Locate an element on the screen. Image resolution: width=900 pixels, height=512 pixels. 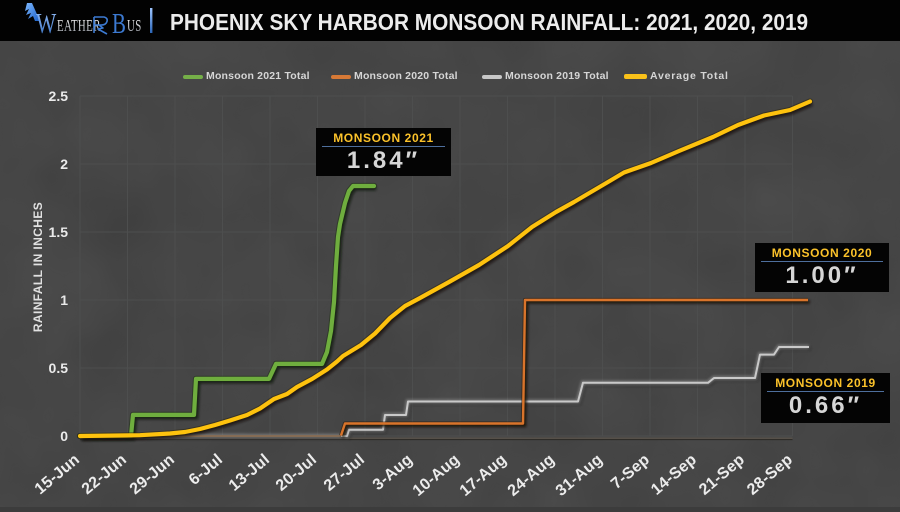
svg-text: W is located at coordinates (46, 23).